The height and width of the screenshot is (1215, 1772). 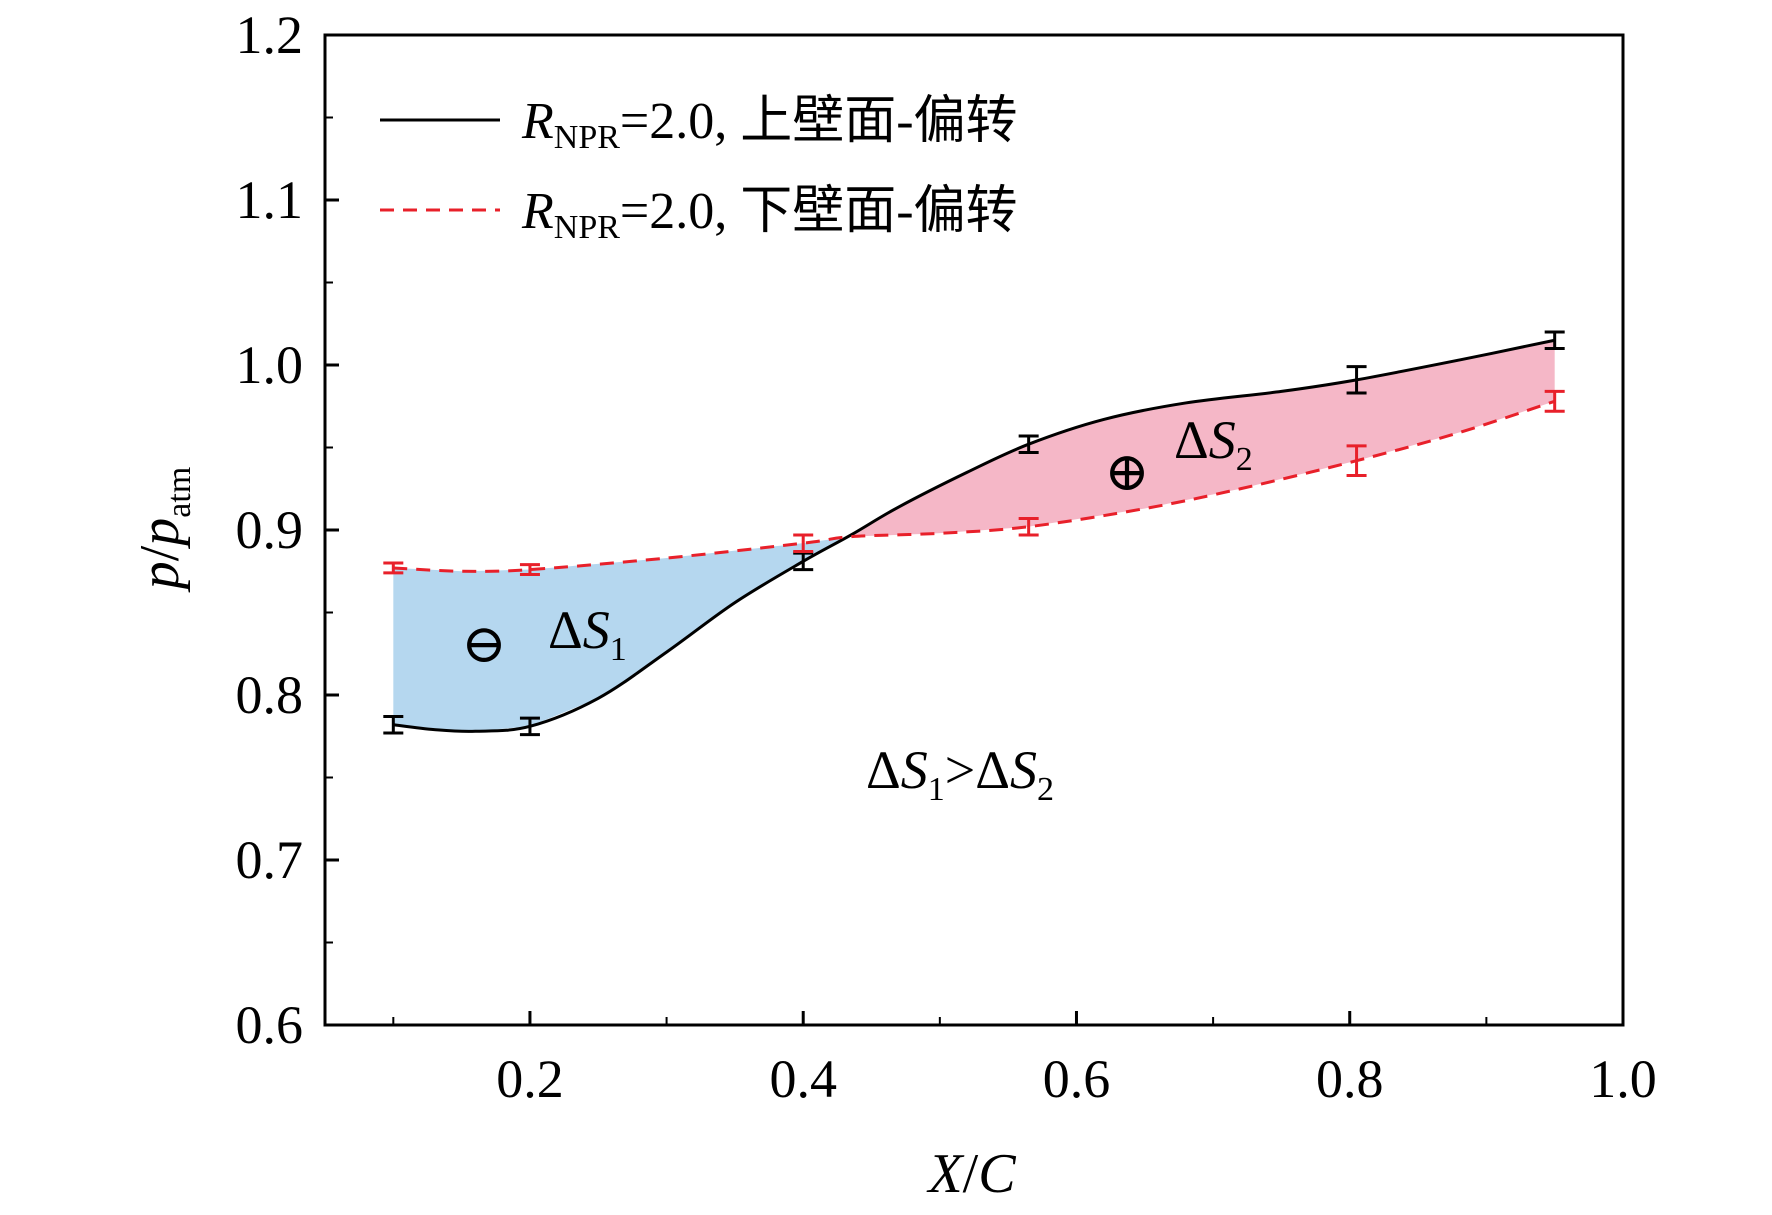 I want to click on region-delta-s2, so click(x=1203, y=438).